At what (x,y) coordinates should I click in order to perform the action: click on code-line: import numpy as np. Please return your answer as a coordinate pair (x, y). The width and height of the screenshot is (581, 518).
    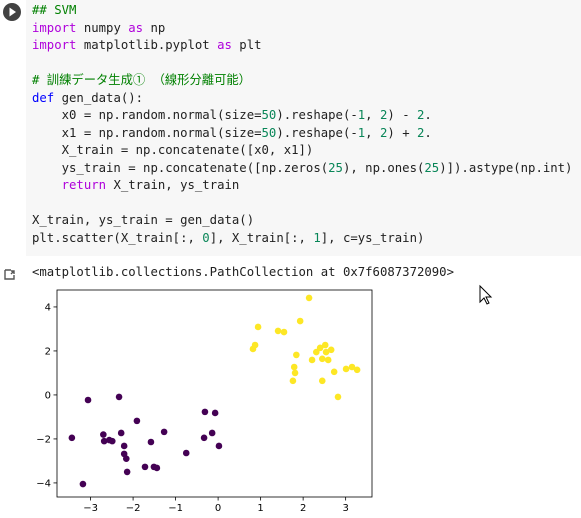
    Looking at the image, I should click on (99, 27).